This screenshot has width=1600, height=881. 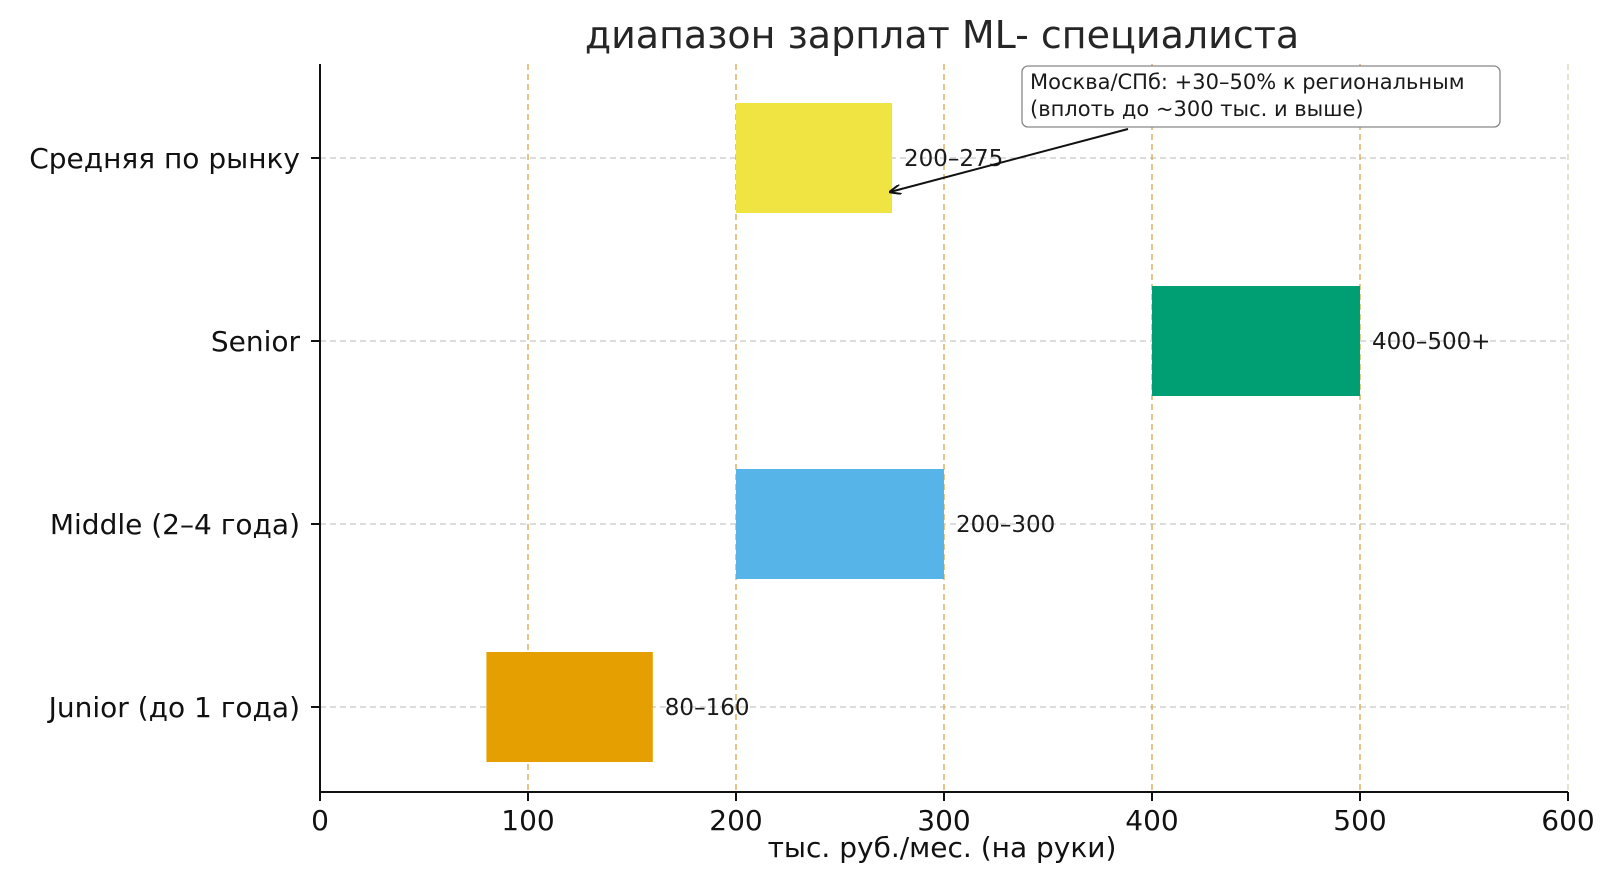 What do you see at coordinates (175, 524) in the screenshot?
I see `y-tick-label: Middle (2–4 года)` at bounding box center [175, 524].